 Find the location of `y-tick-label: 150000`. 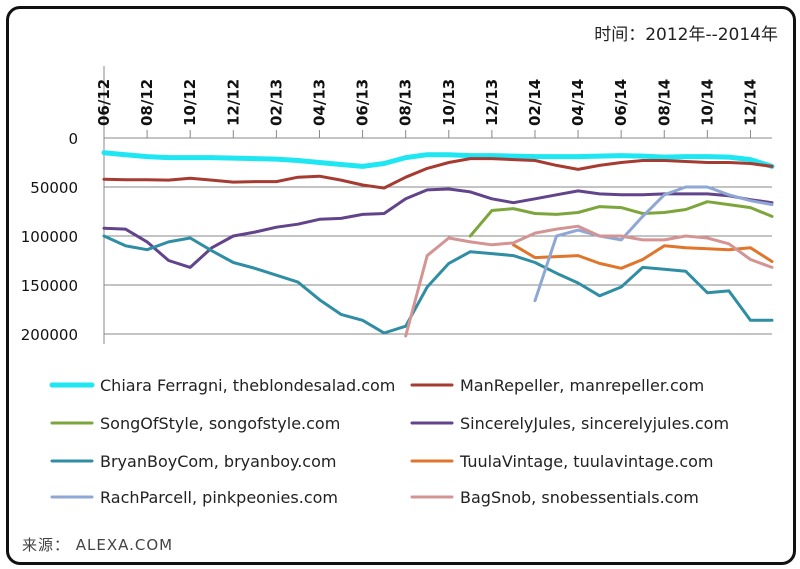

y-tick-label: 150000 is located at coordinates (49, 286).